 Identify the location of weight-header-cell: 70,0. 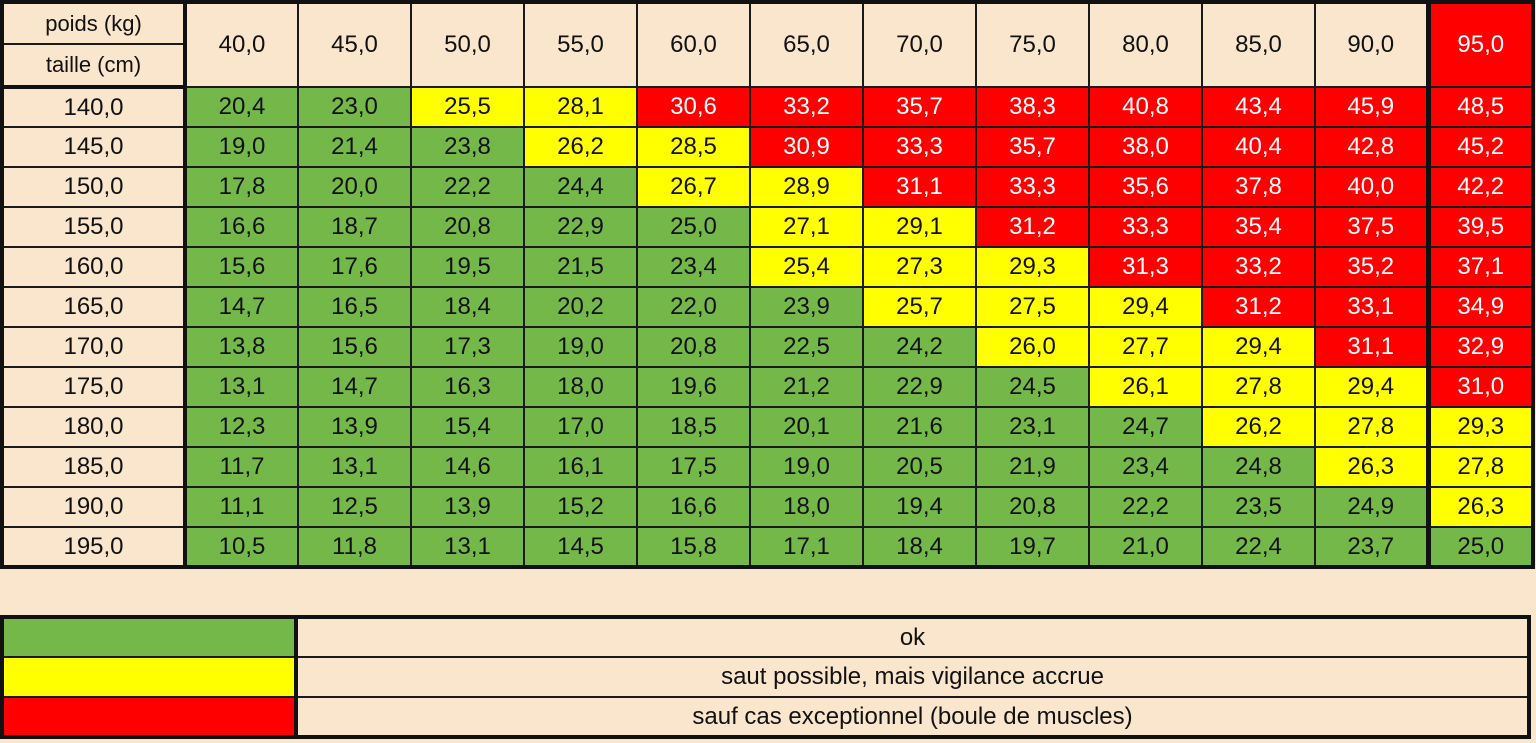
(919, 44).